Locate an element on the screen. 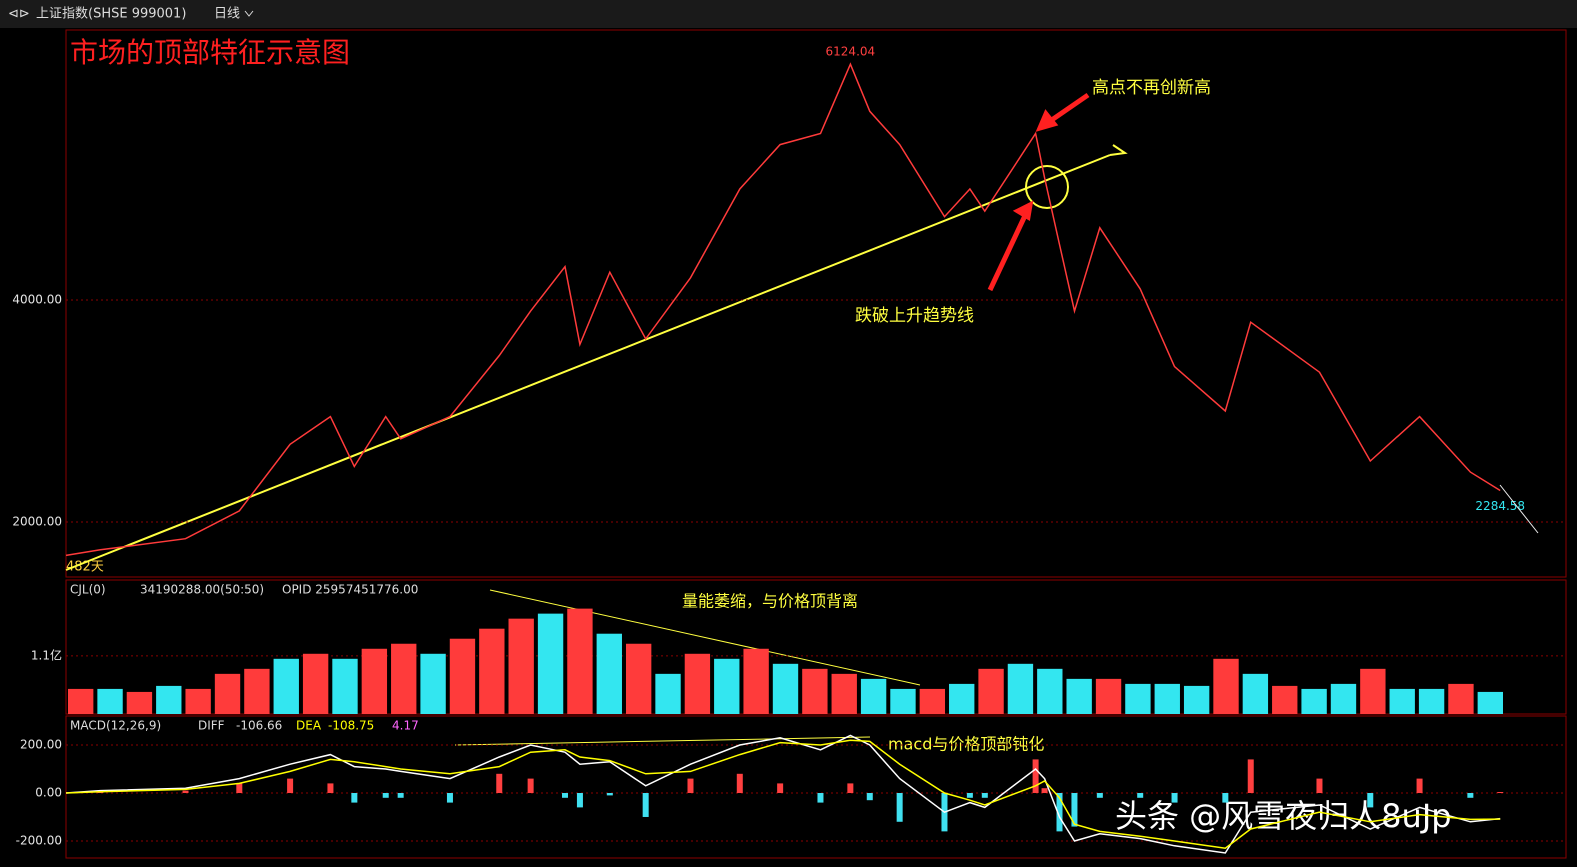  macd-line is located at coordinates (783, 794).